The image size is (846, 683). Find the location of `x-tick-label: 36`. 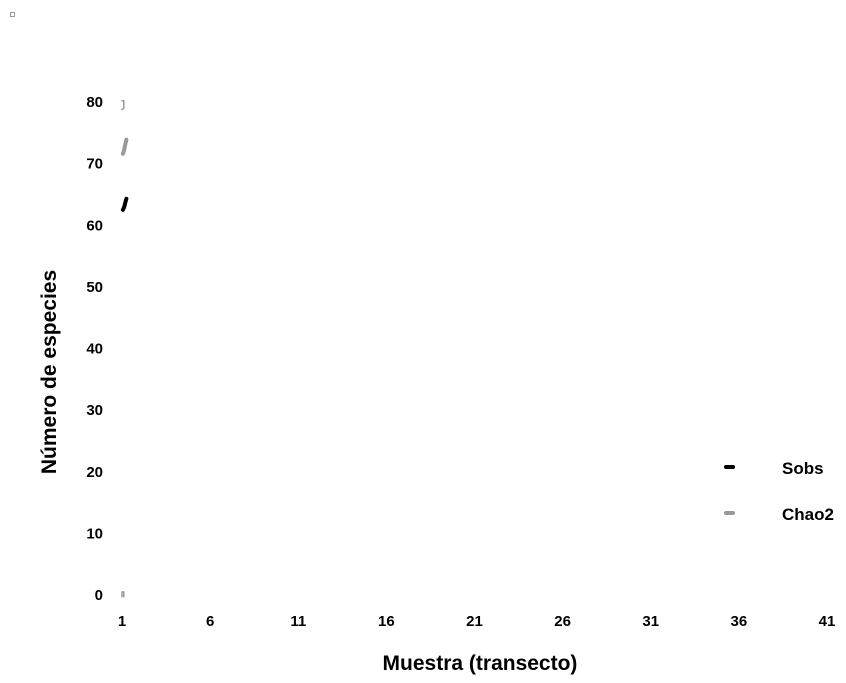

x-tick-label: 36 is located at coordinates (739, 621).